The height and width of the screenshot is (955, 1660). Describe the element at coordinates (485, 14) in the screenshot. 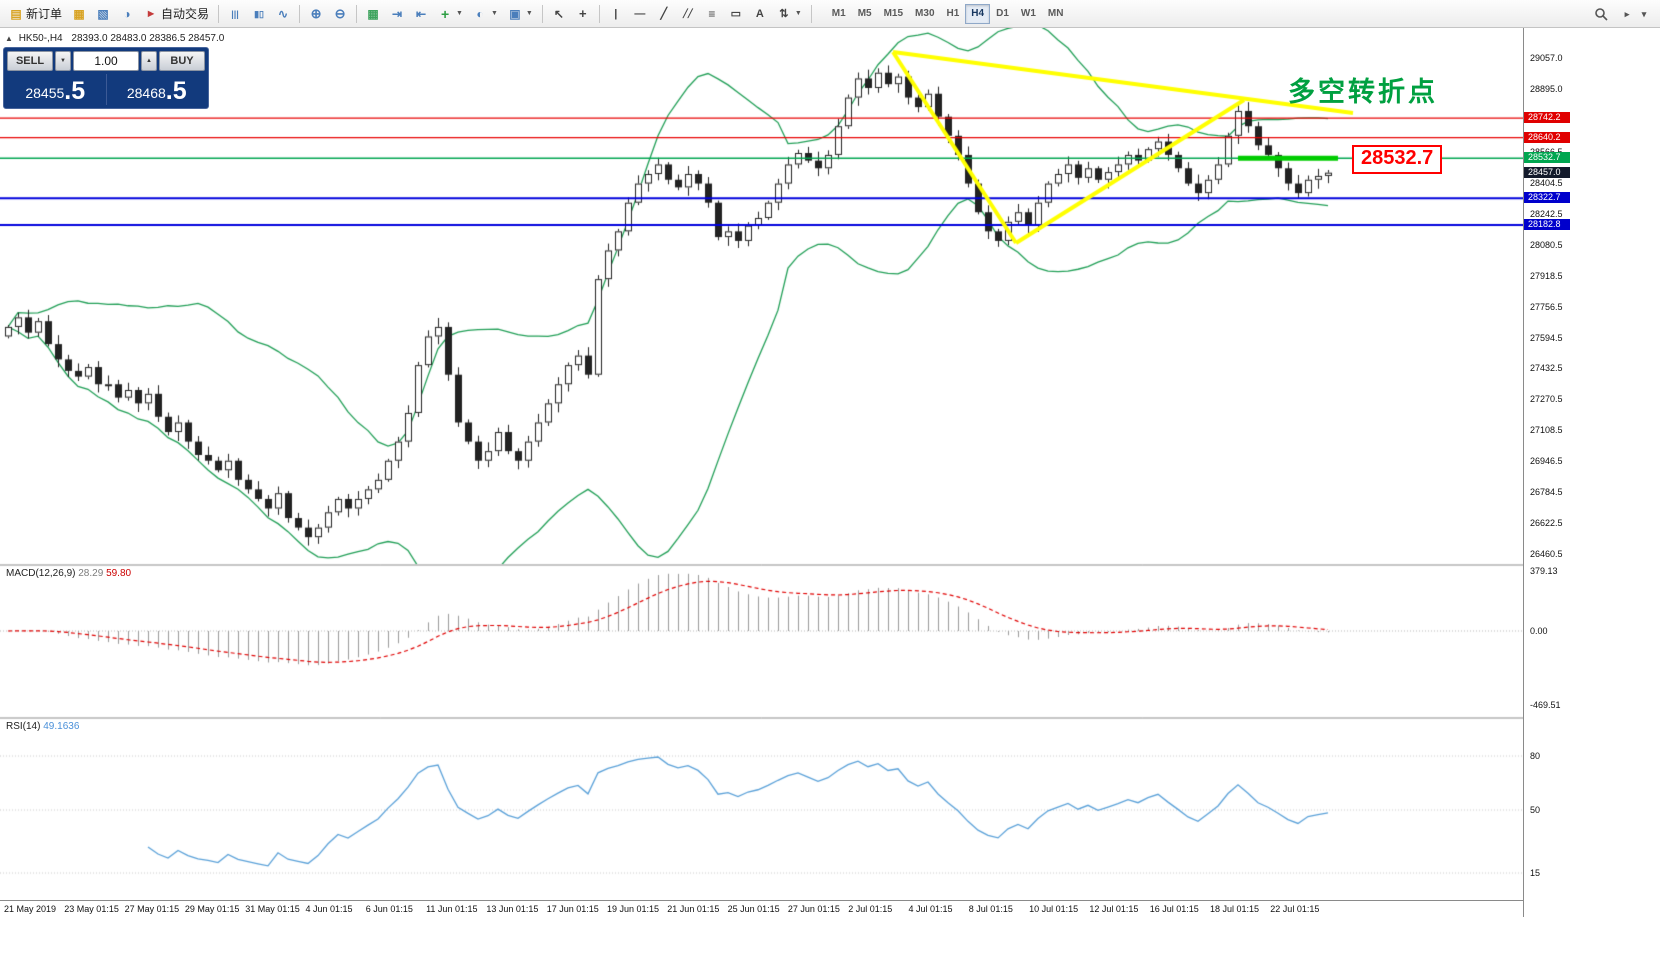

I see `periods-icon: ◐ ▼` at that location.